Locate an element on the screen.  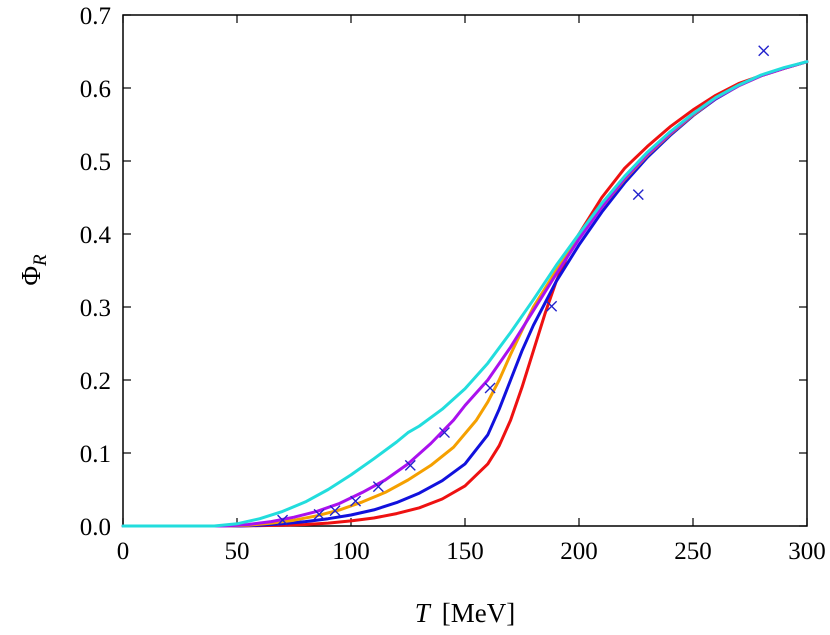
x-tick-label: 0 is located at coordinates (123, 551).